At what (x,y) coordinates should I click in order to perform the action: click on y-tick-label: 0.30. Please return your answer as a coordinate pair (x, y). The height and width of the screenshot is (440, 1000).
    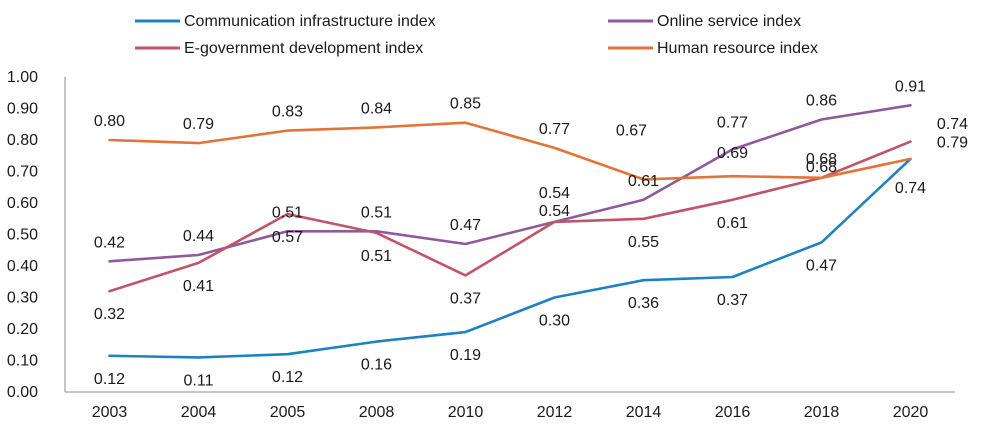
    Looking at the image, I should click on (22, 298).